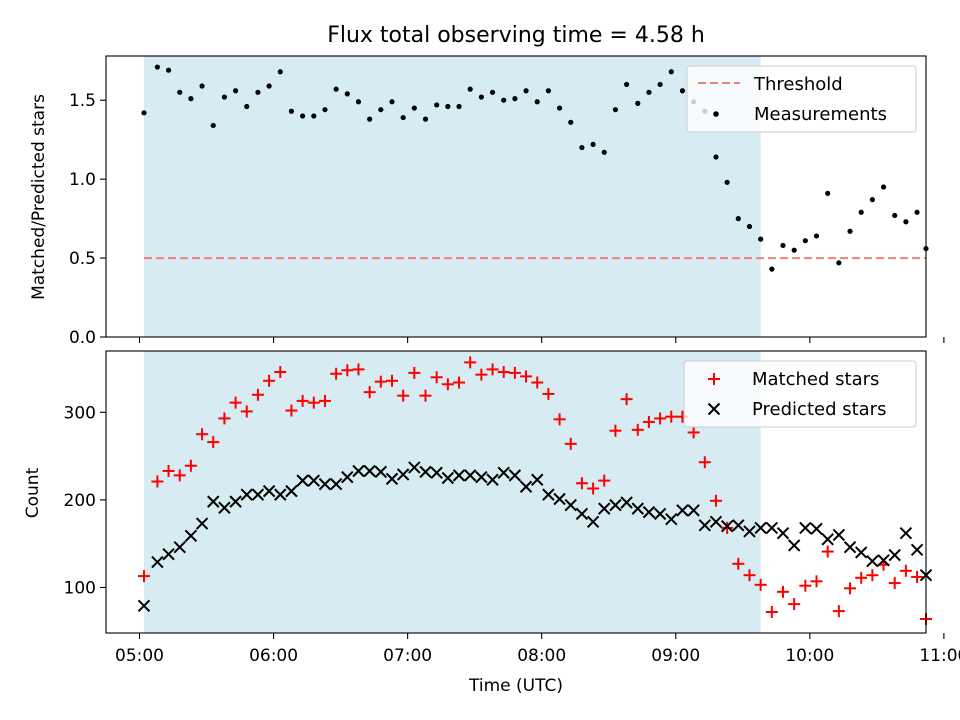  Describe the element at coordinates (939, 656) in the screenshot. I see `x-tick-label: 11:00` at that location.